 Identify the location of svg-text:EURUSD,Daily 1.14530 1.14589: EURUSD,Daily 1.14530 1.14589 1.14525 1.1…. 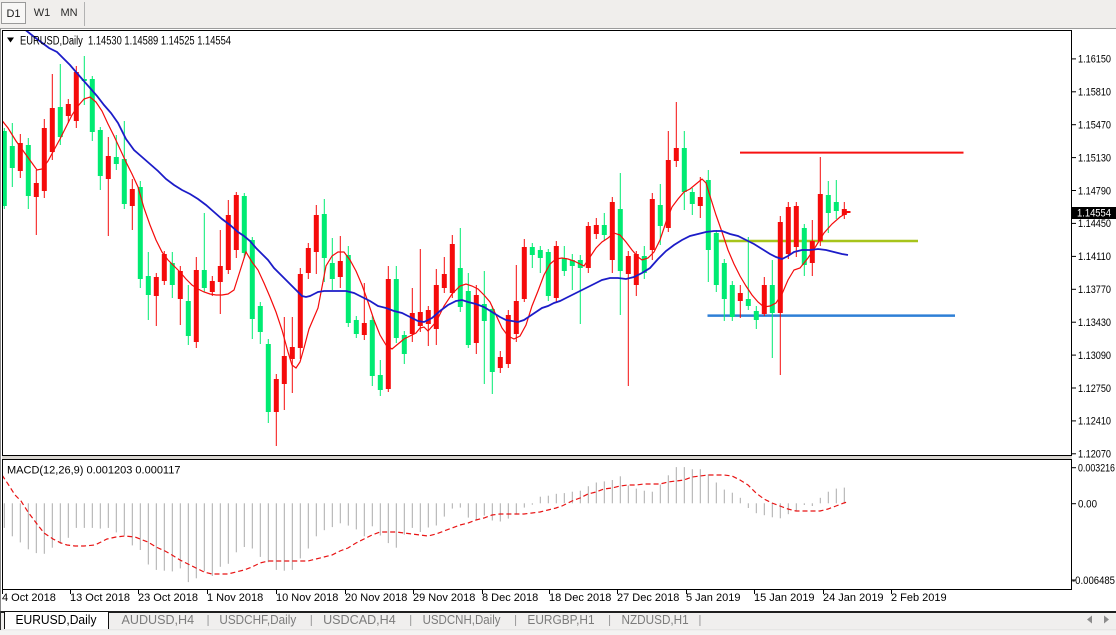
(125, 42).